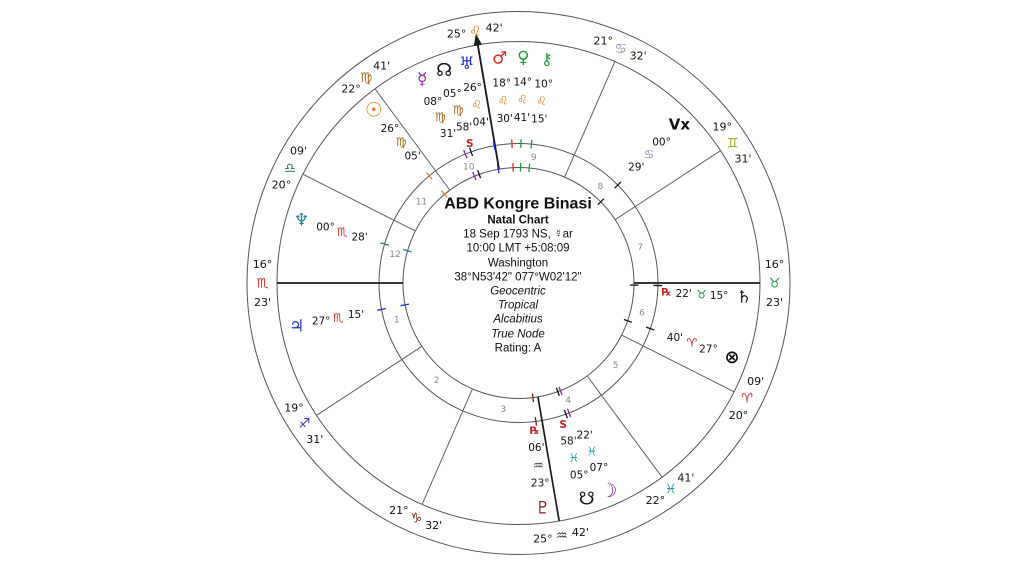 This screenshot has width=1024, height=565. I want to click on vertex-icon: Vx, so click(680, 125).